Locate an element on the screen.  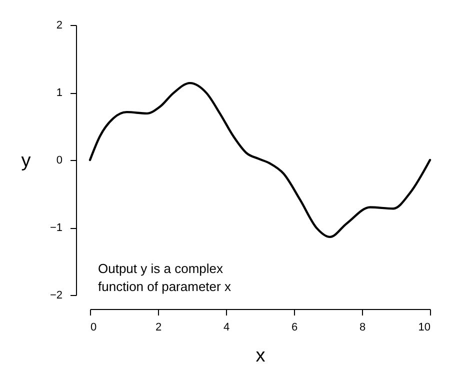
x-tick-label: 0 is located at coordinates (93, 328).